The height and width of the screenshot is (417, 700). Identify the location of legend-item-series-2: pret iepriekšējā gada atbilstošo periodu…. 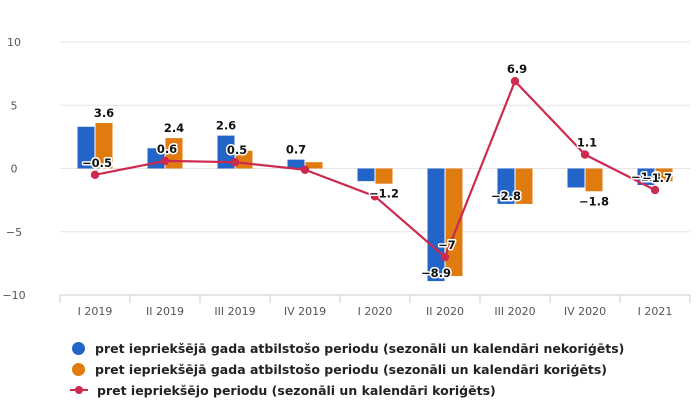
(347, 369).